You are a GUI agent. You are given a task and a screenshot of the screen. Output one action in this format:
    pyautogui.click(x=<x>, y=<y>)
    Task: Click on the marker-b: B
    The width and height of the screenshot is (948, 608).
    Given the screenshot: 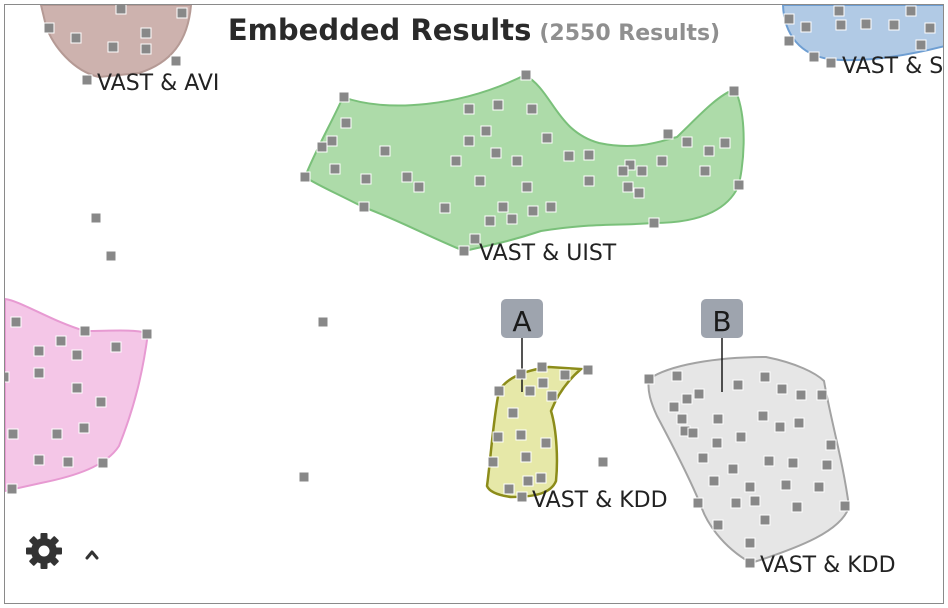 What is the action you would take?
    pyautogui.click(x=722, y=345)
    